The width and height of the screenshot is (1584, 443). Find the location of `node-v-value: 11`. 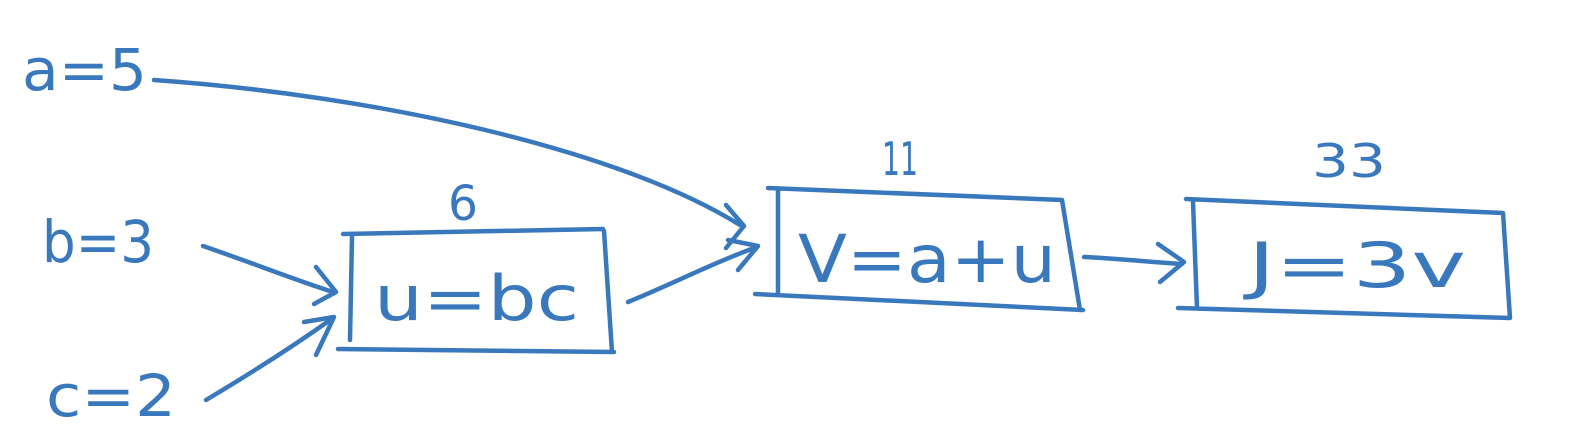

node-v-value: 11 is located at coordinates (900, 159).